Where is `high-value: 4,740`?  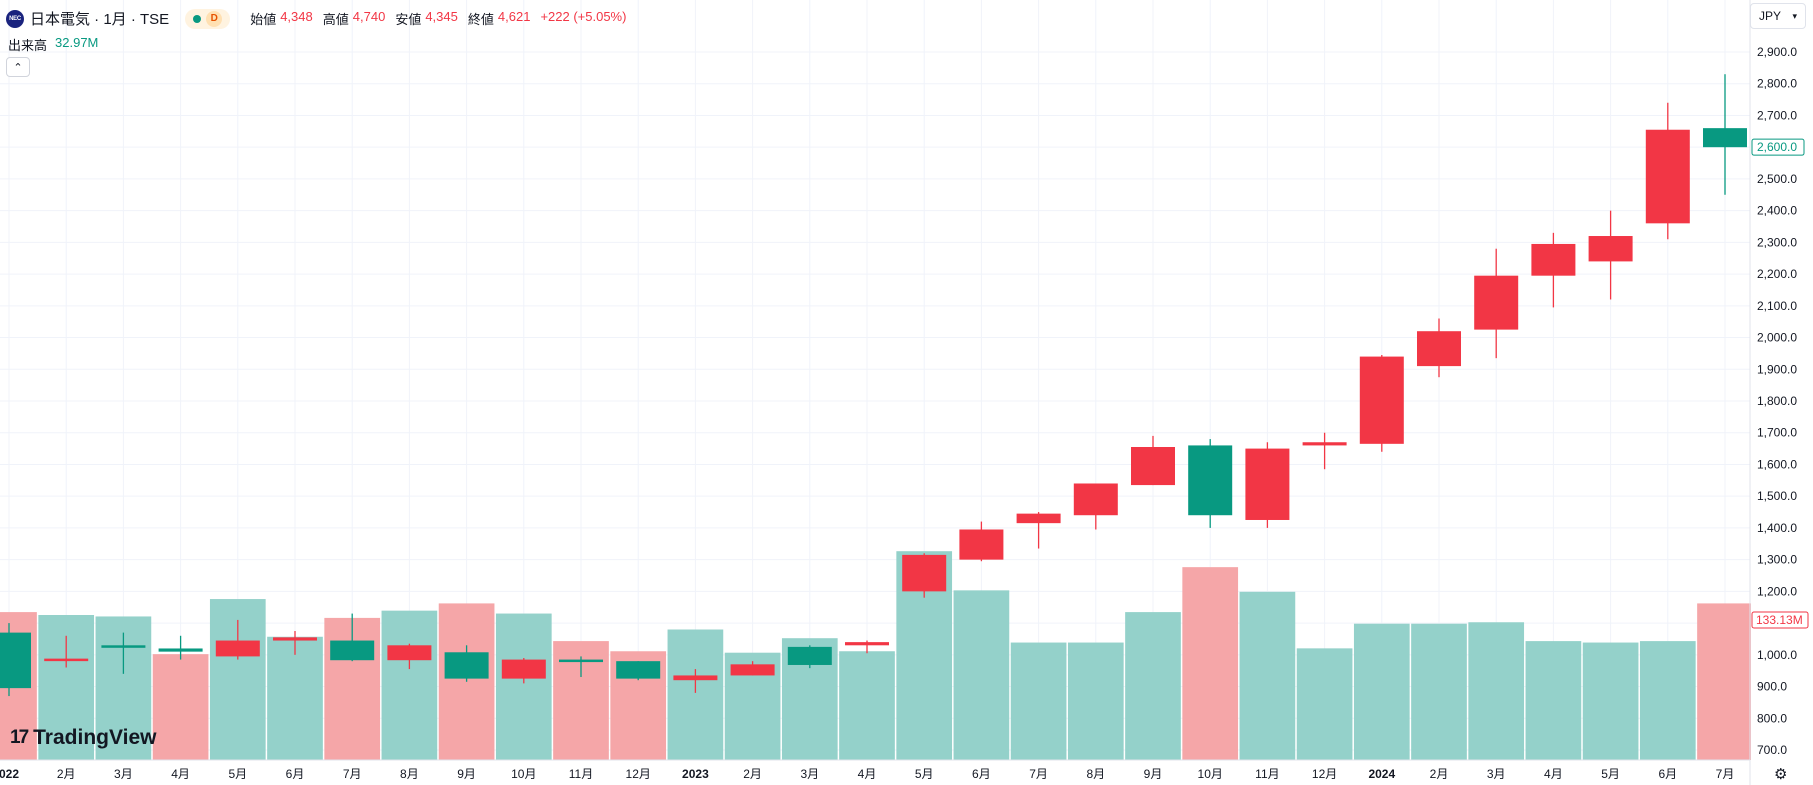
high-value: 4,740 is located at coordinates (369, 16).